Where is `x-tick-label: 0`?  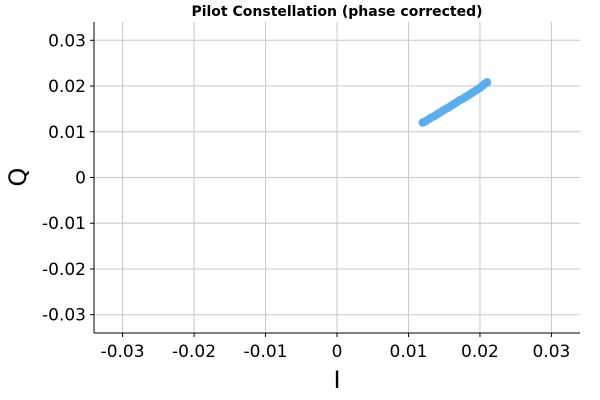 x-tick-label: 0 is located at coordinates (337, 352).